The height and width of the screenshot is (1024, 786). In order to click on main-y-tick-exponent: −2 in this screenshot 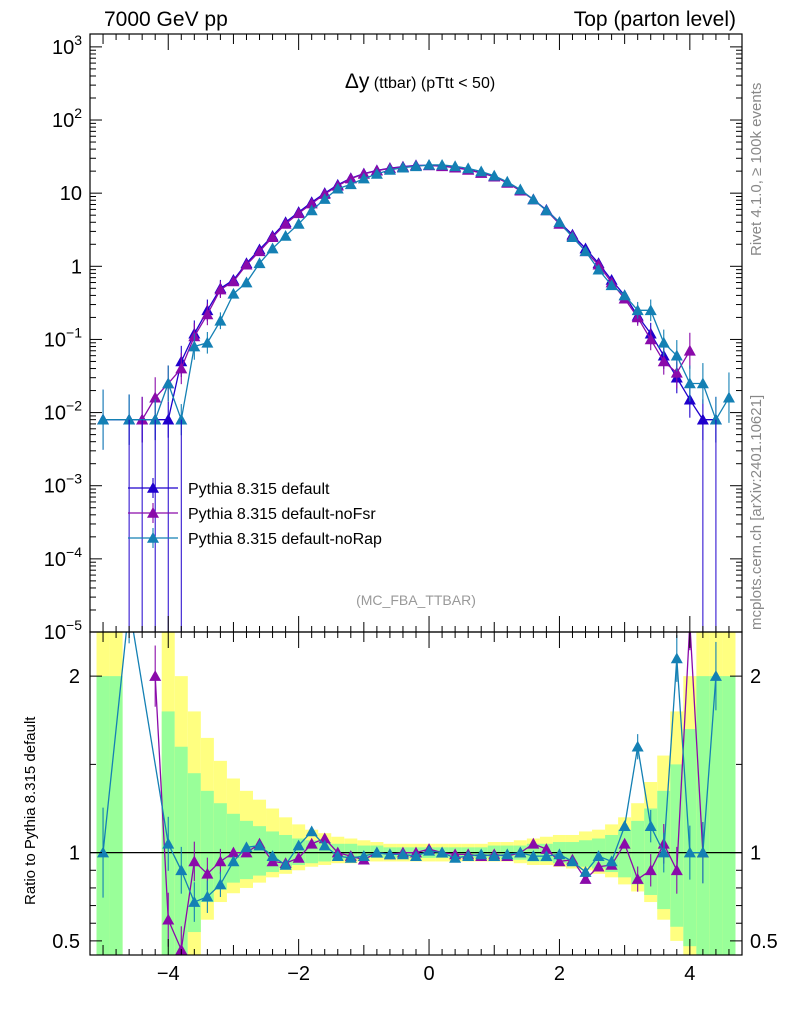, I will do `click(74, 406)`.